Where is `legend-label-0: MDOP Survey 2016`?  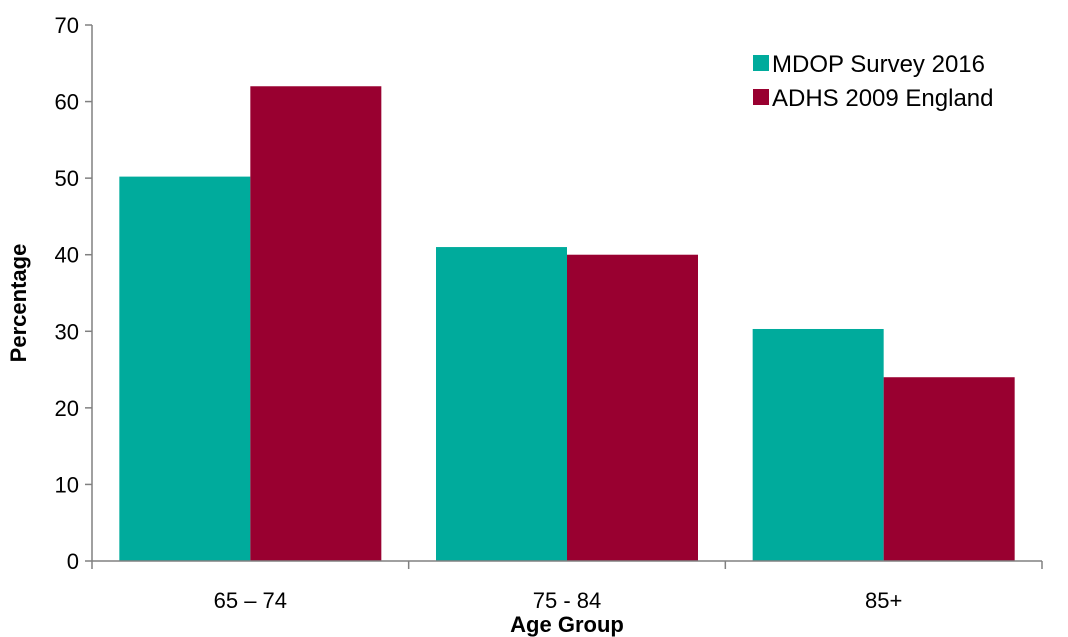
legend-label-0: MDOP Survey 2016 is located at coordinates (878, 64).